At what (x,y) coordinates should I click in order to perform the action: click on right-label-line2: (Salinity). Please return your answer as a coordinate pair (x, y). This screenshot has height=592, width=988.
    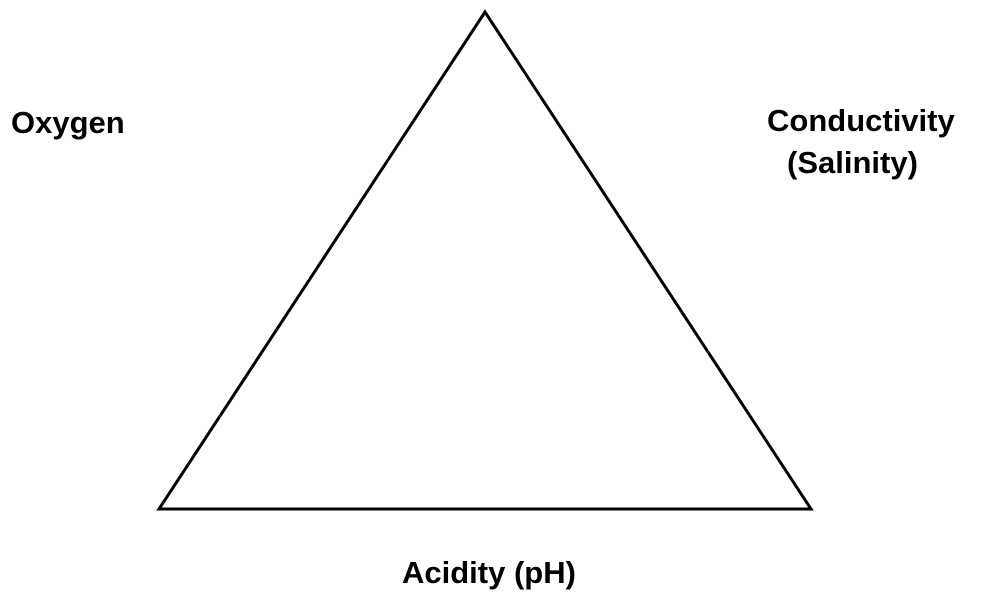
    Looking at the image, I should click on (852, 162).